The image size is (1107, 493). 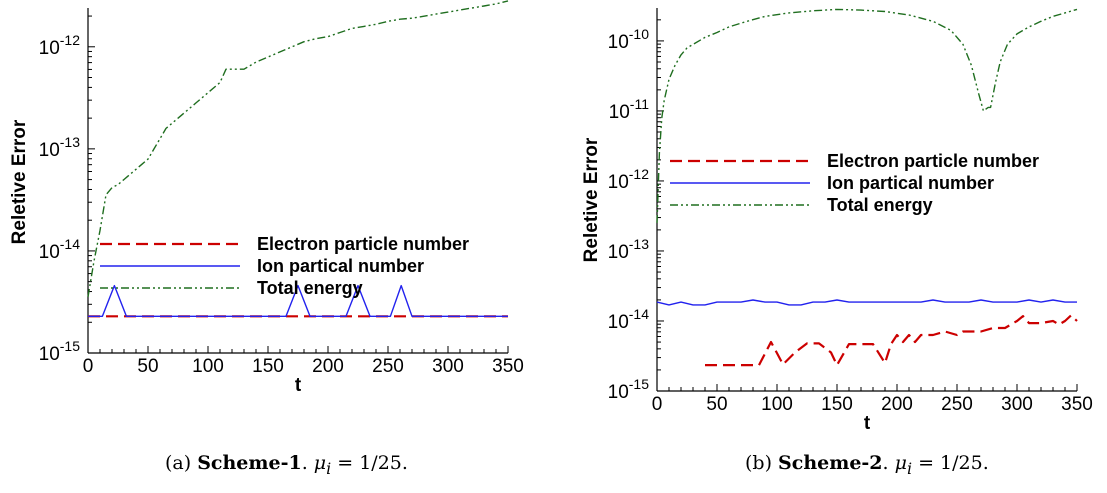 I want to click on c2-x-tick-label: 100, so click(x=777, y=404).